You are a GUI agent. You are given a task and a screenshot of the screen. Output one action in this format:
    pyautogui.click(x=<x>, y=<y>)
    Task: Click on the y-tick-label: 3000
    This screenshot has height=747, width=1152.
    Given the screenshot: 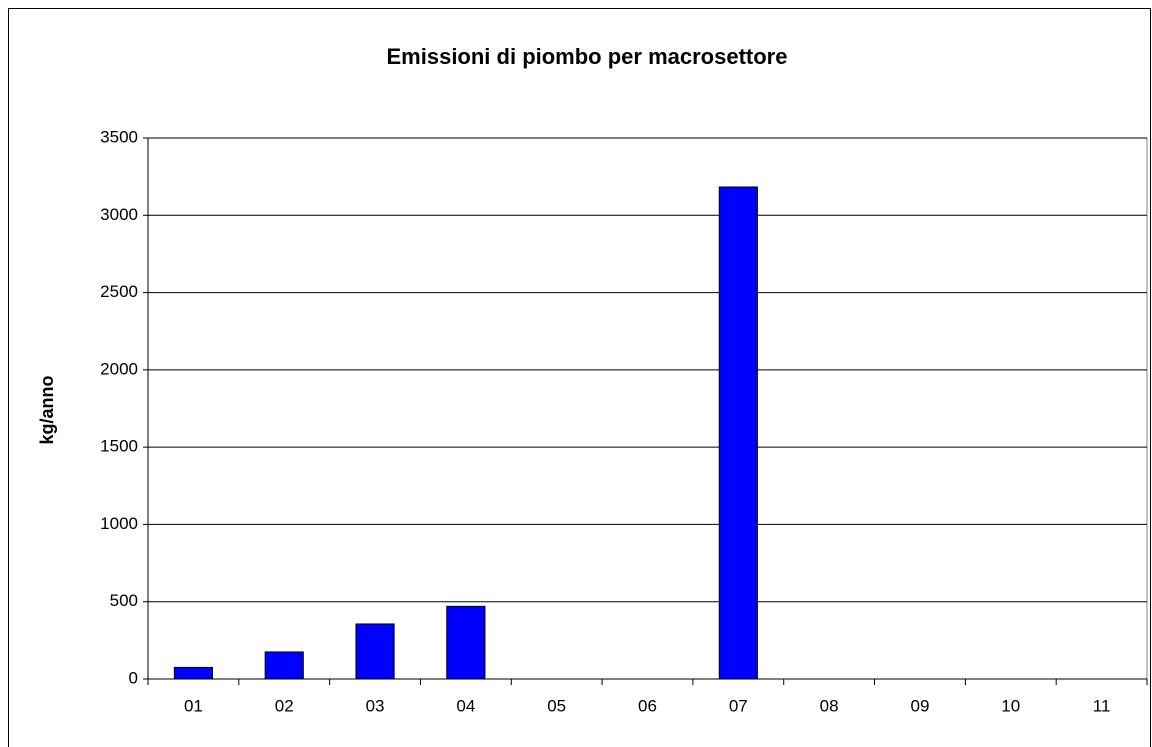 What is the action you would take?
    pyautogui.click(x=119, y=214)
    